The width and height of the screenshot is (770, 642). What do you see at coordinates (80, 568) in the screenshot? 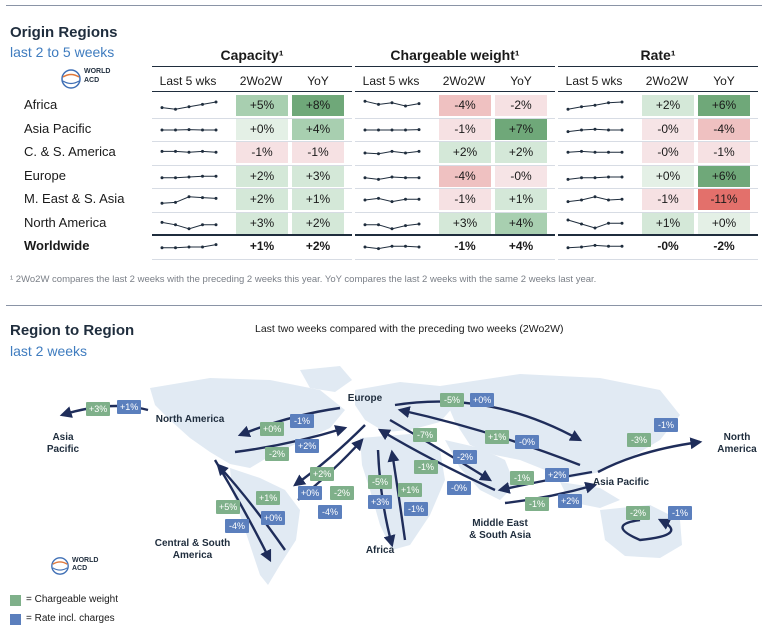
I see `world-acd-logo-bottom: WORLD ACD` at bounding box center [80, 568].